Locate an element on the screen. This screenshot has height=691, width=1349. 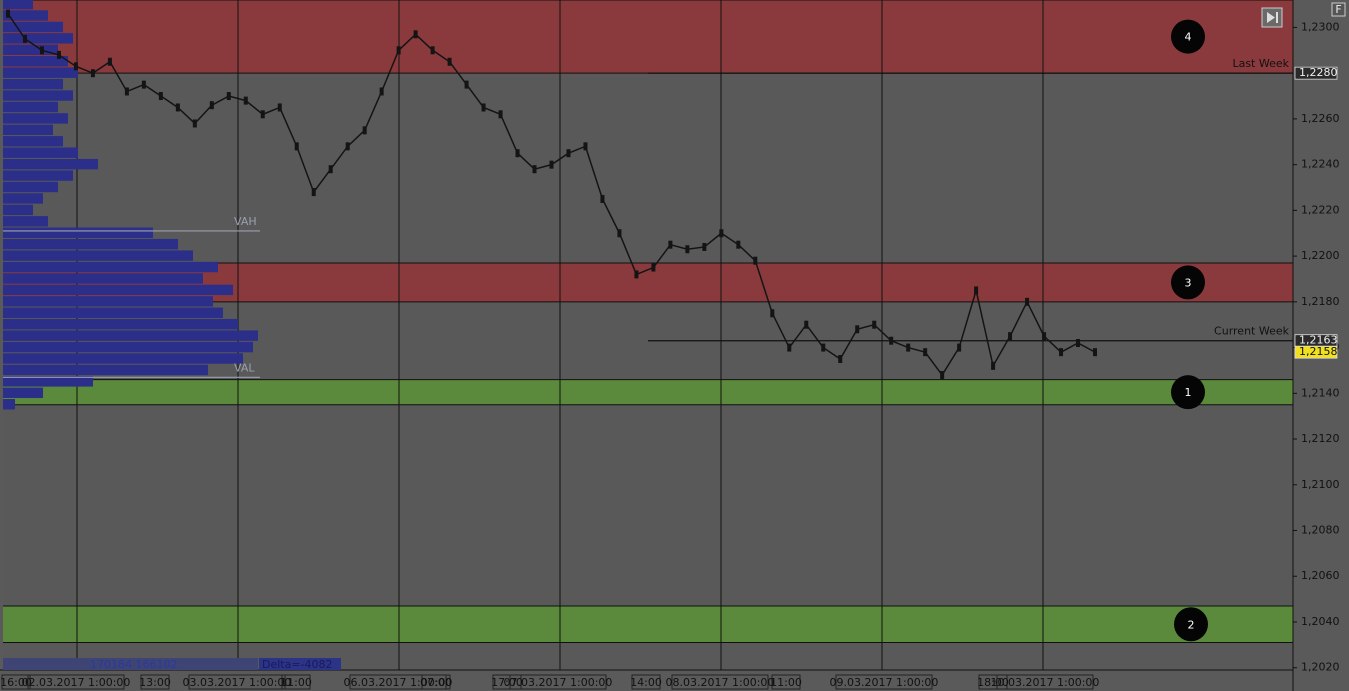
zone-label: 3 is located at coordinates (1188, 282).